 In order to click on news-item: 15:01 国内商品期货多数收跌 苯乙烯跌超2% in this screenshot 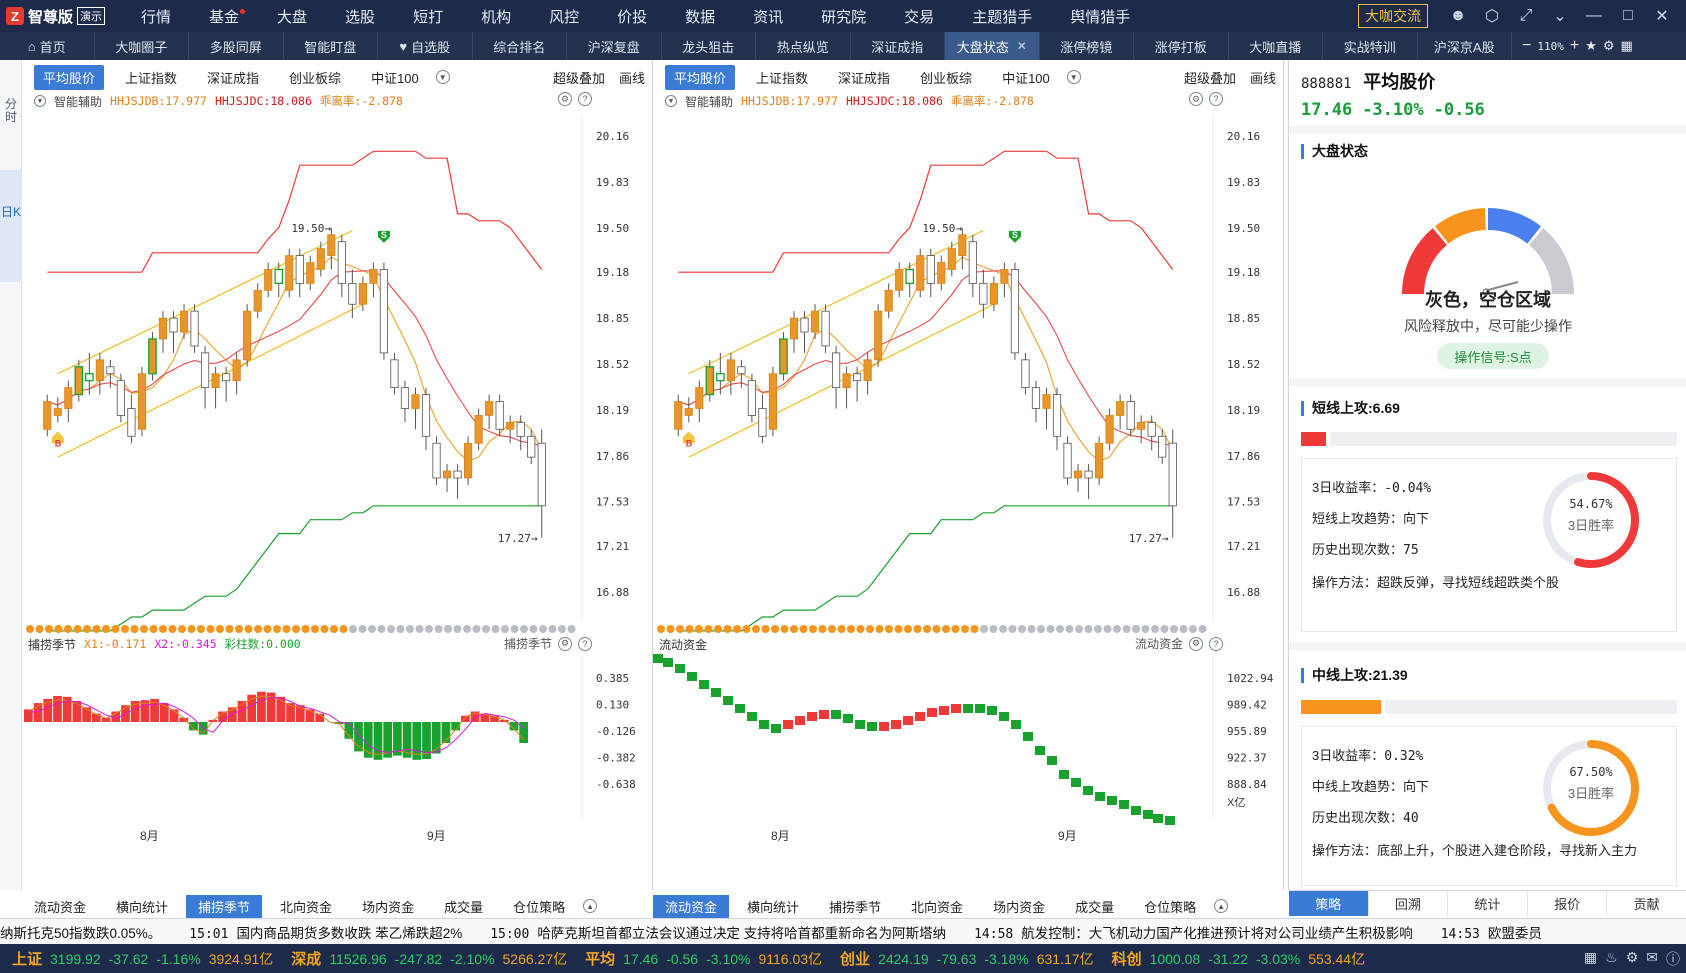, I will do `click(325, 932)`.